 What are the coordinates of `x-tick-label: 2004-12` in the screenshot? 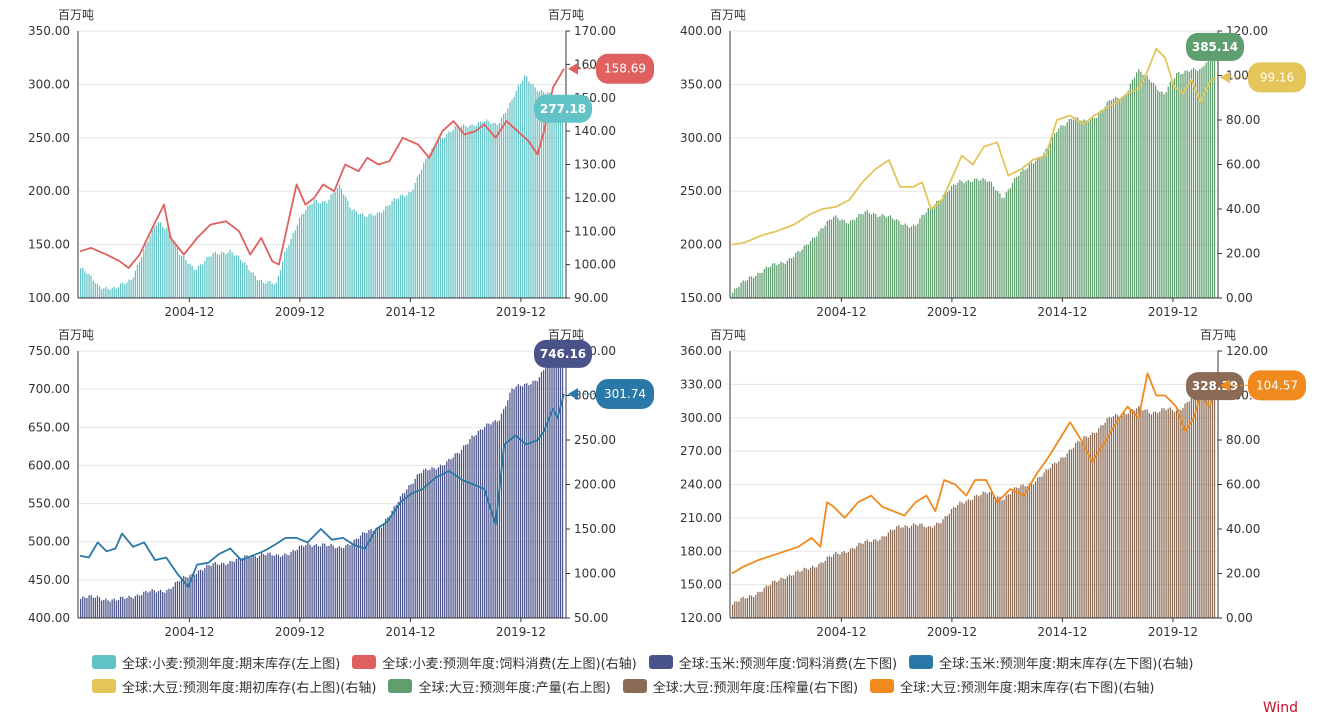 It's located at (841, 632).